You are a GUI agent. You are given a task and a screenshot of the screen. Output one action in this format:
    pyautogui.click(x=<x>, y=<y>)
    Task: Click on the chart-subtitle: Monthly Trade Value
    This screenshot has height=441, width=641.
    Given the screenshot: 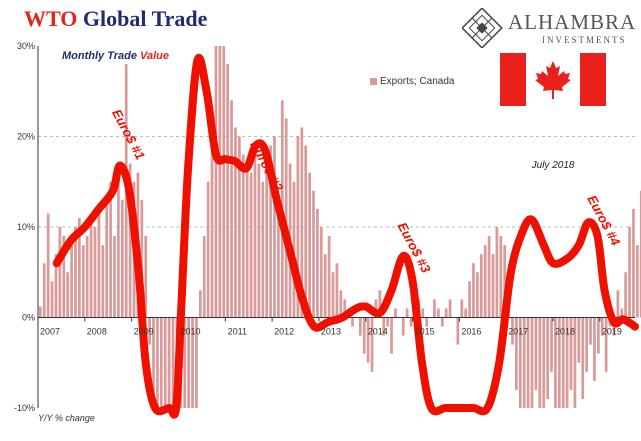 What is the action you would take?
    pyautogui.click(x=115, y=56)
    